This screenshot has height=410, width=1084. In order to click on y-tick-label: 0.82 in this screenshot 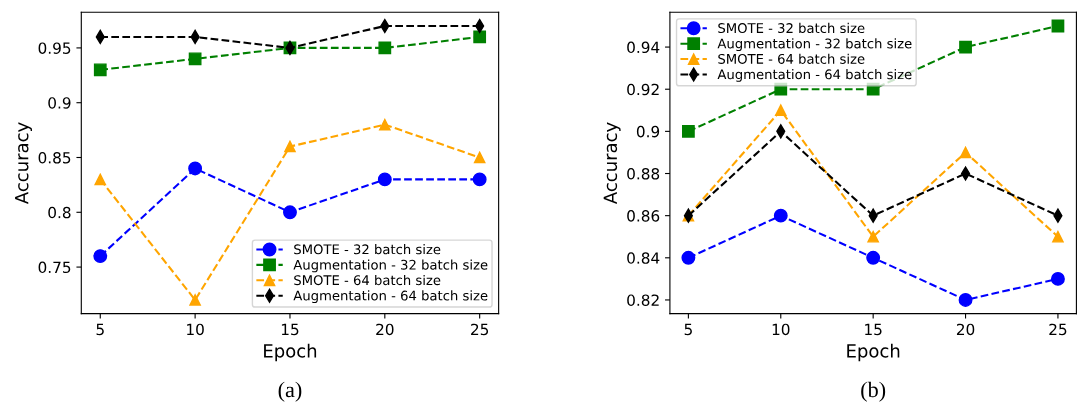, I will do `click(643, 300)`.